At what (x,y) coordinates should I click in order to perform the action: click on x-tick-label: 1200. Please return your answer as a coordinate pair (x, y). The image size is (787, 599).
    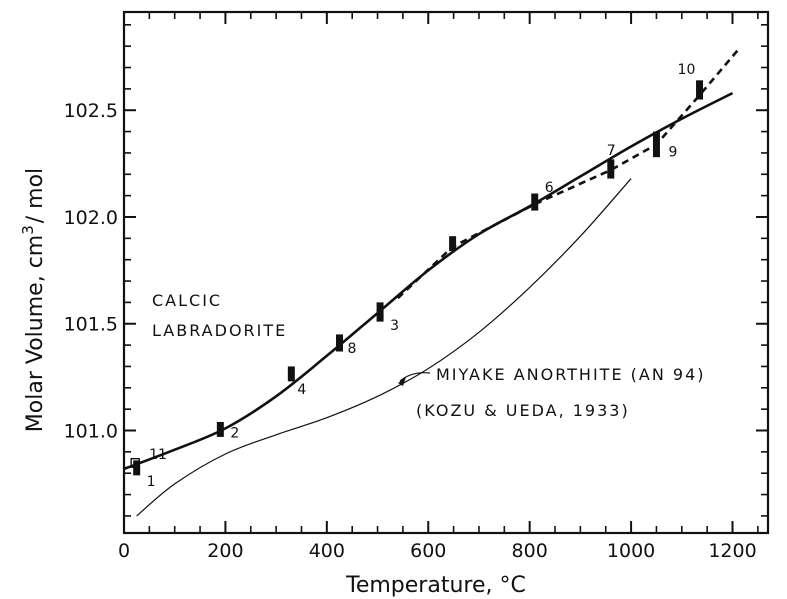
    Looking at the image, I should click on (732, 551).